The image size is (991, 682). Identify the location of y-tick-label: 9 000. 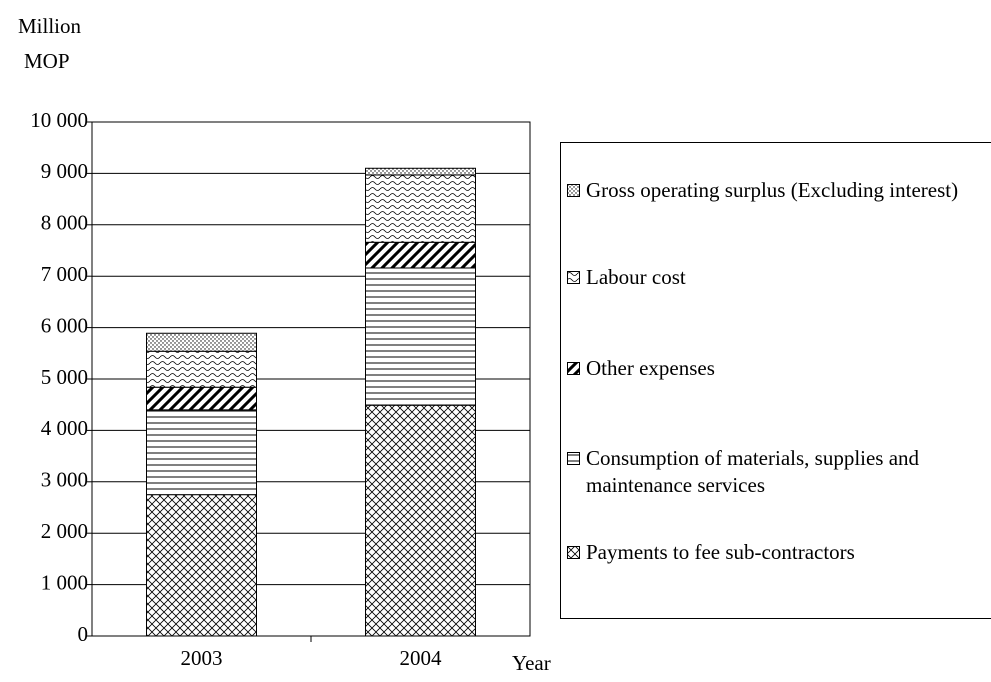
(64, 171).